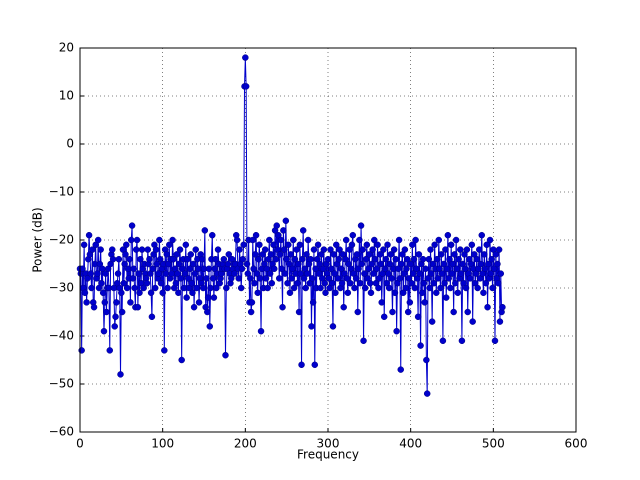 This screenshot has height=480, width=640. I want to click on x-tick-label: 500, so click(493, 444).